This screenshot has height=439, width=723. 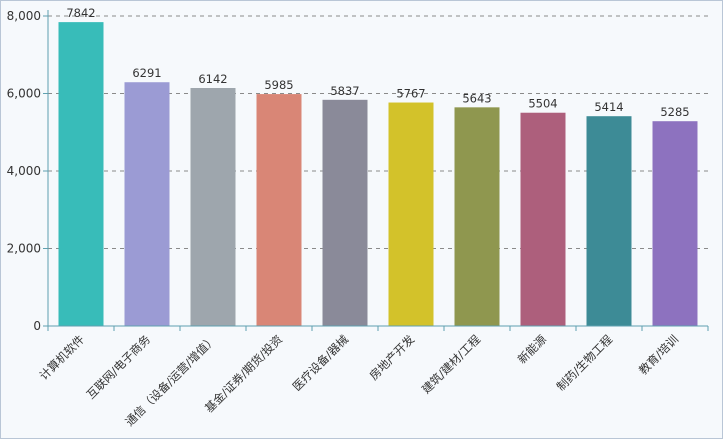 What do you see at coordinates (278, 85) in the screenshot?
I see `value-label: 5985` at bounding box center [278, 85].